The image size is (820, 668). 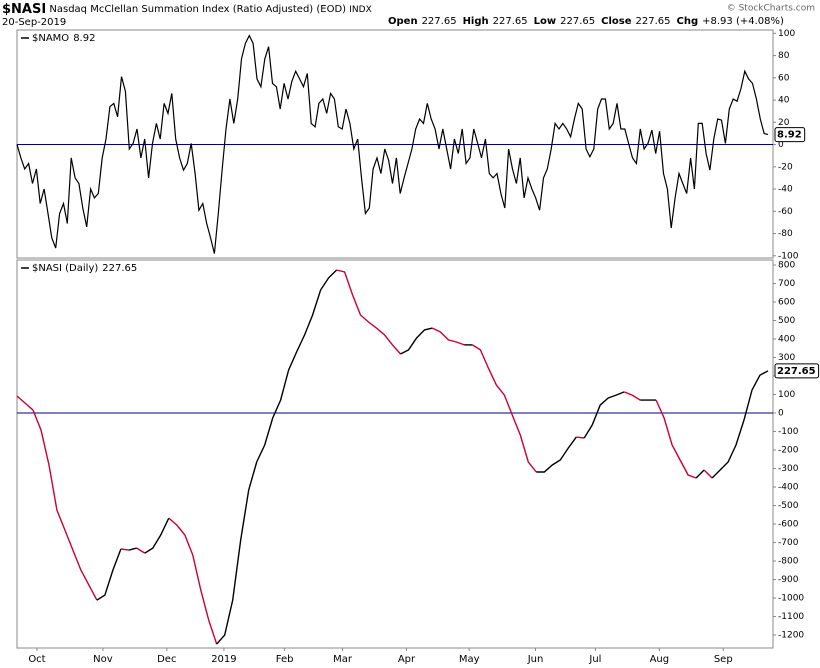 What do you see at coordinates (476, 21) in the screenshot?
I see `quote-label: High` at bounding box center [476, 21].